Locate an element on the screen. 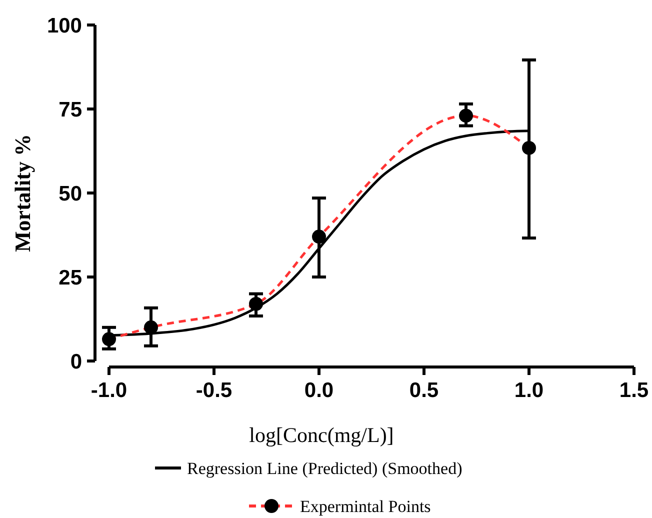  y-tick-label: 25 is located at coordinates (70, 278).